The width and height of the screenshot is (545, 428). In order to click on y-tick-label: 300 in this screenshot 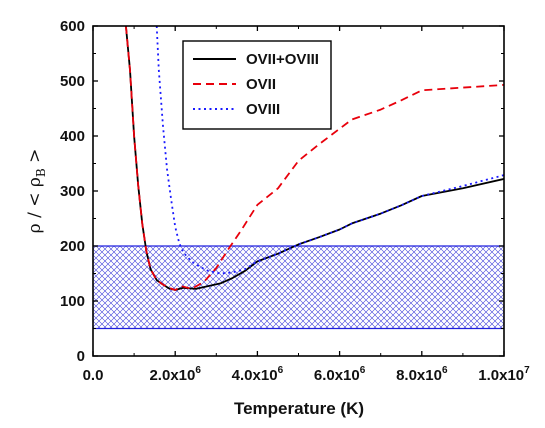, I will do `click(72, 191)`.